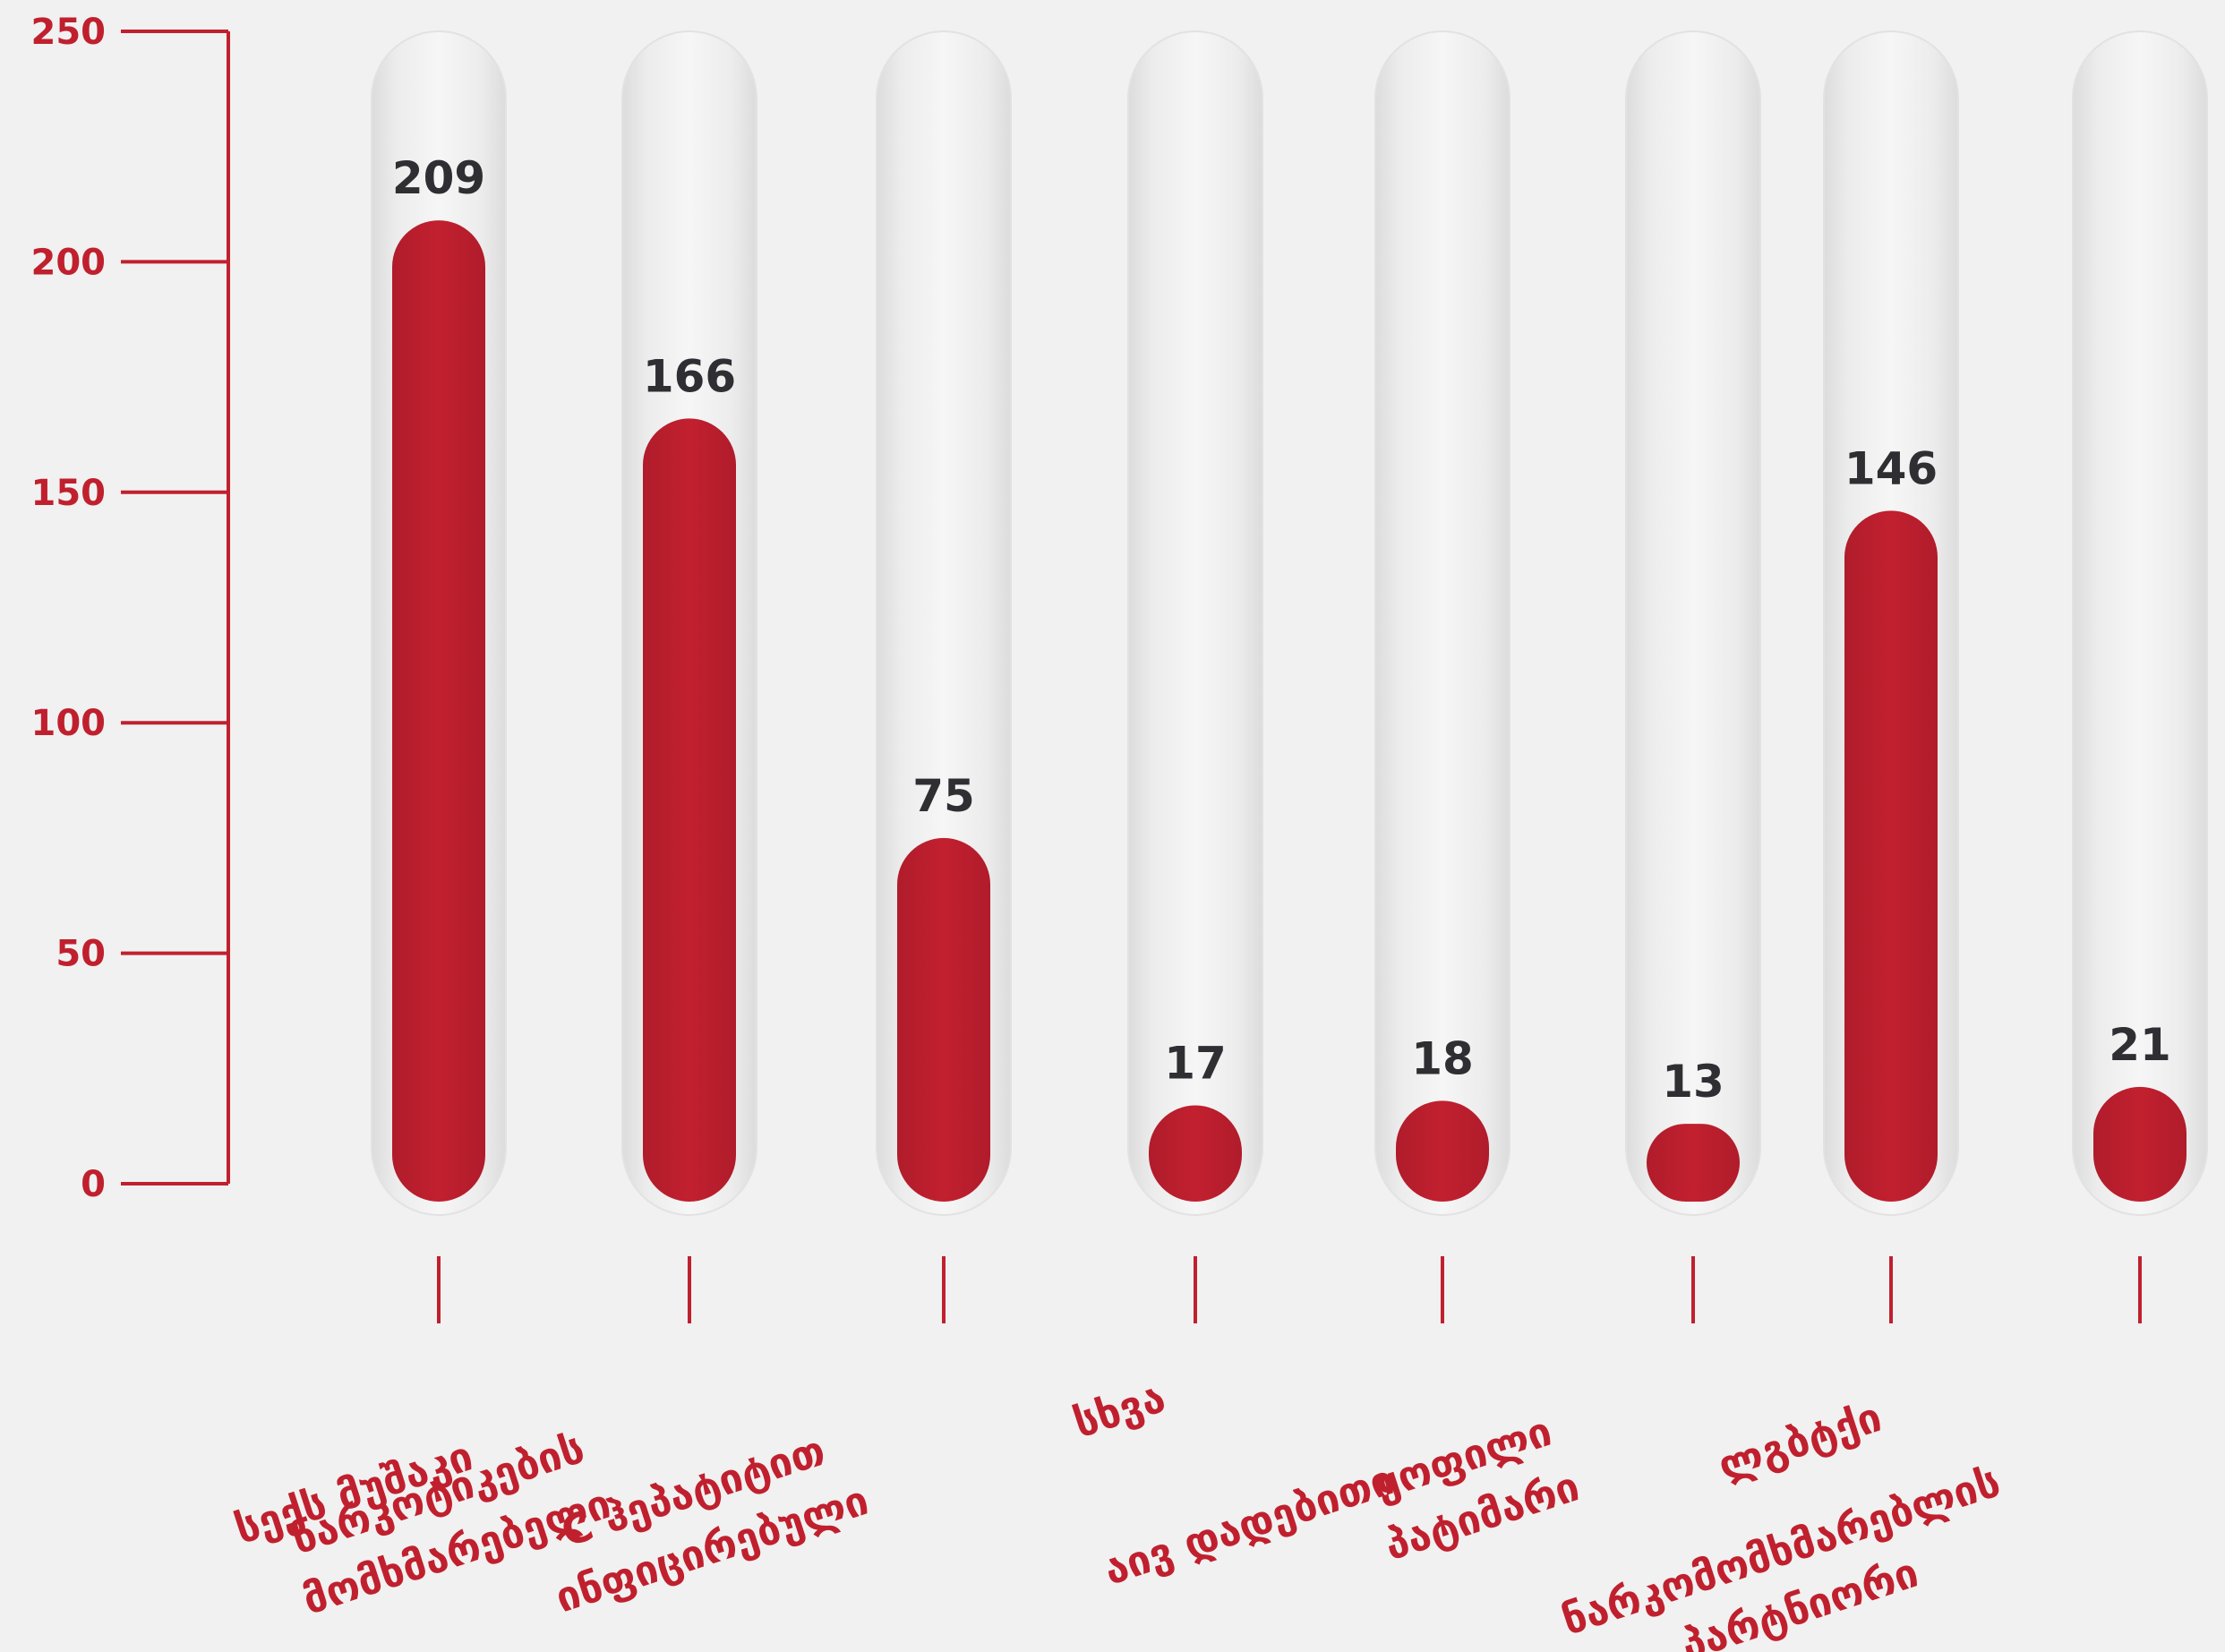  I want to click on category-label-line: ლგბტქი, so click(1799, 1441).